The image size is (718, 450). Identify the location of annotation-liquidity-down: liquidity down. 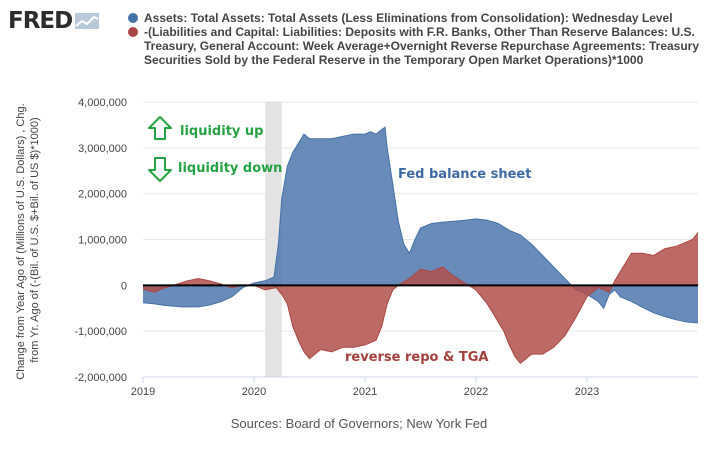
(230, 168).